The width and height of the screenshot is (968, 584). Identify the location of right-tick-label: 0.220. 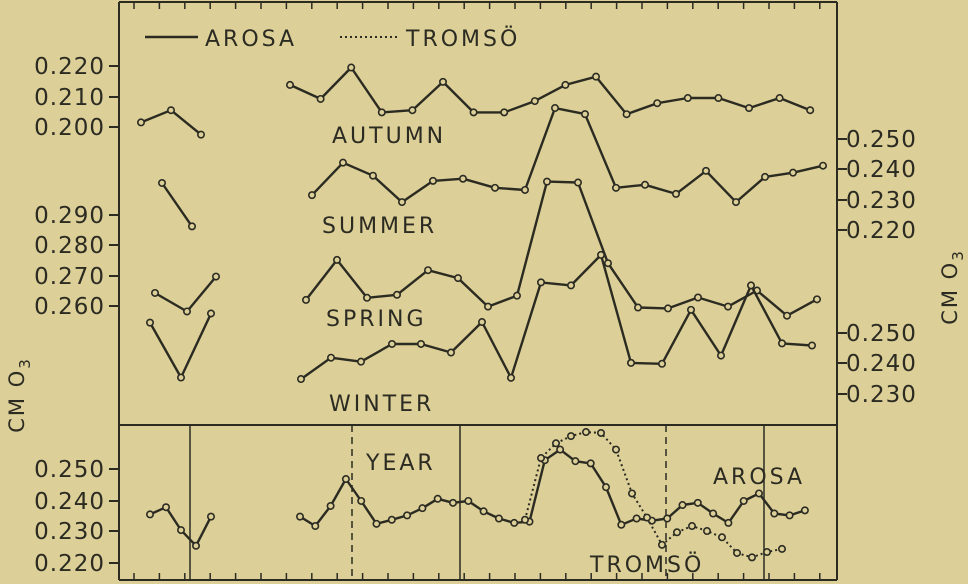
(881, 231).